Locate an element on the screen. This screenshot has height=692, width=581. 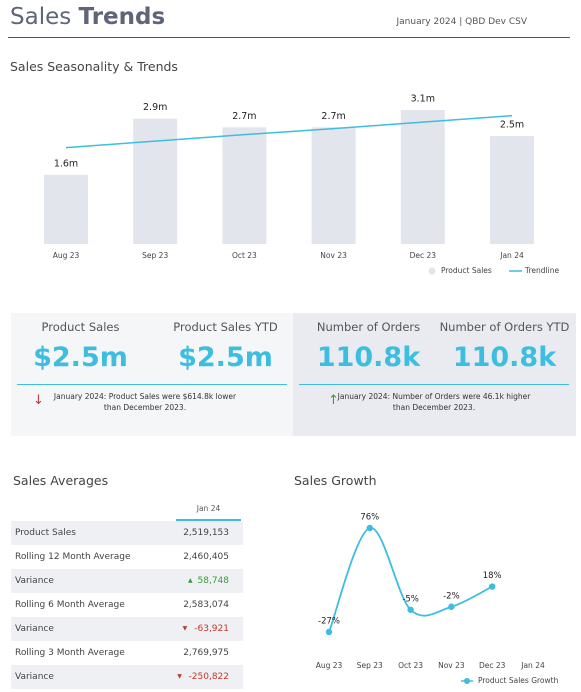
point-label: 76% is located at coordinates (369, 518).